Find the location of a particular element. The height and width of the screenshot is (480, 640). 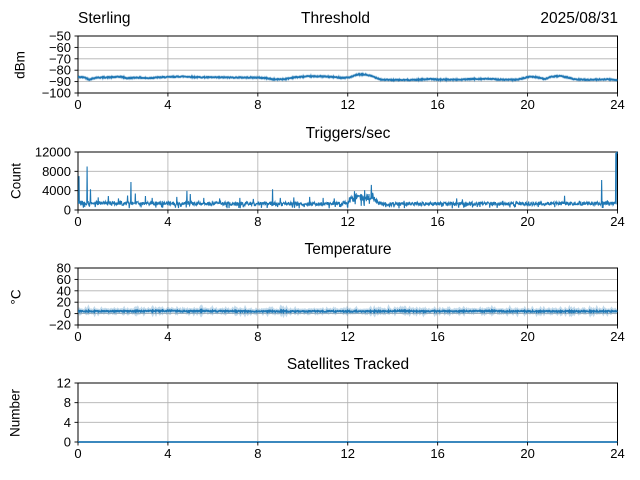

subplot2-title: Triggers/sec is located at coordinates (348, 133).